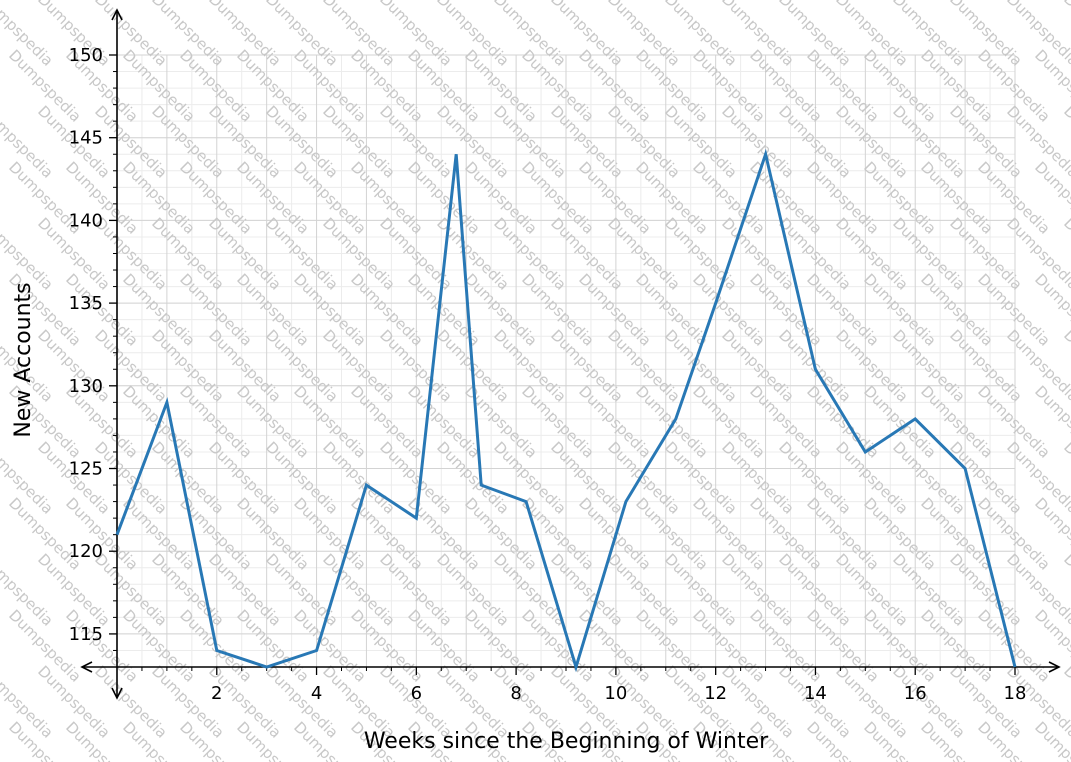 Image resolution: width=1071 pixels, height=762 pixels. I want to click on x-tick-label: 16, so click(915, 693).